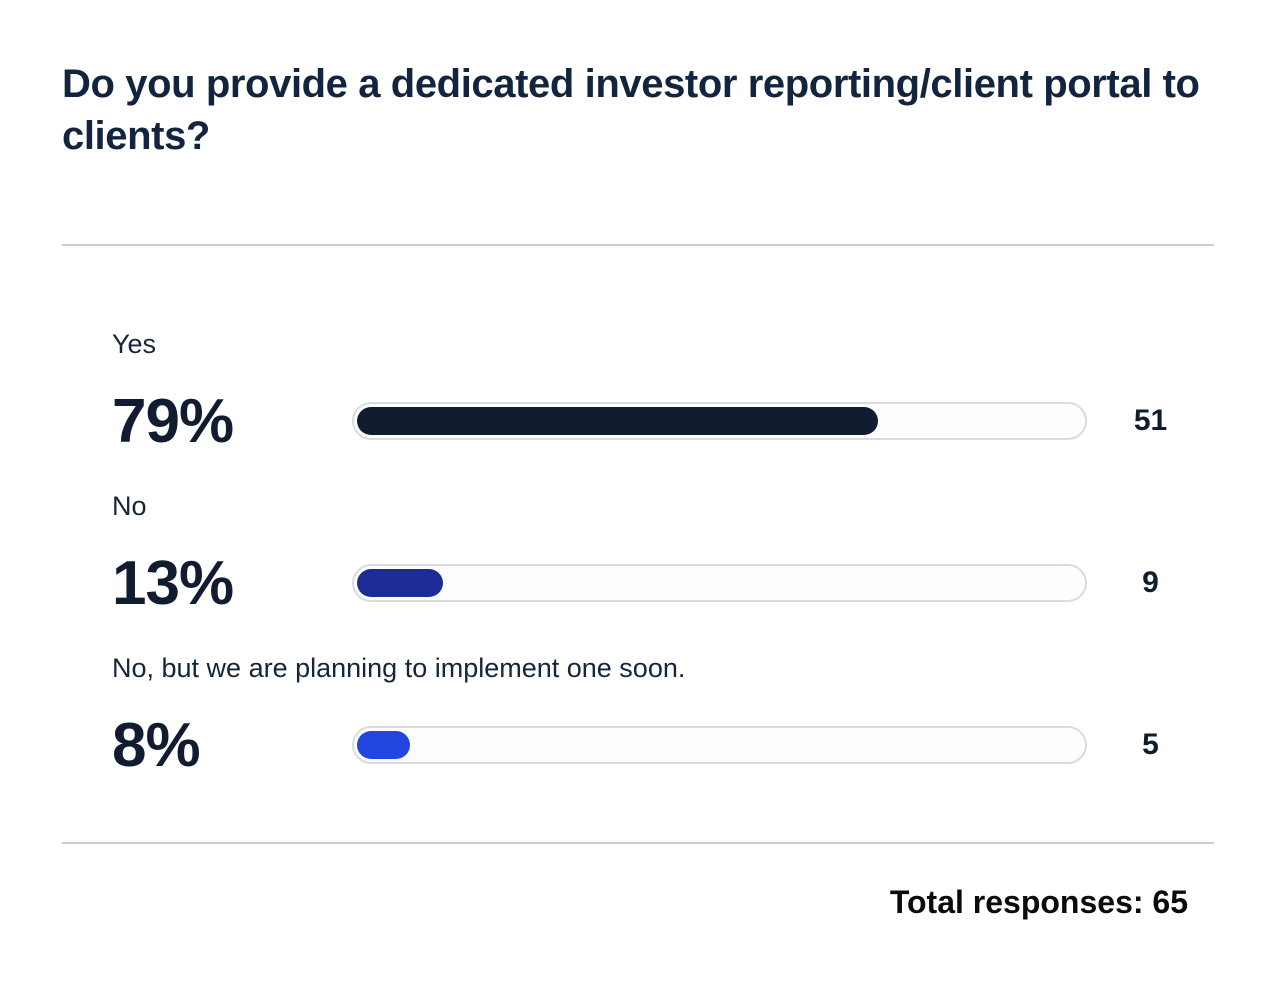 This screenshot has height=1004, width=1276. Describe the element at coordinates (1150, 744) in the screenshot. I see `response-count: 5` at that location.